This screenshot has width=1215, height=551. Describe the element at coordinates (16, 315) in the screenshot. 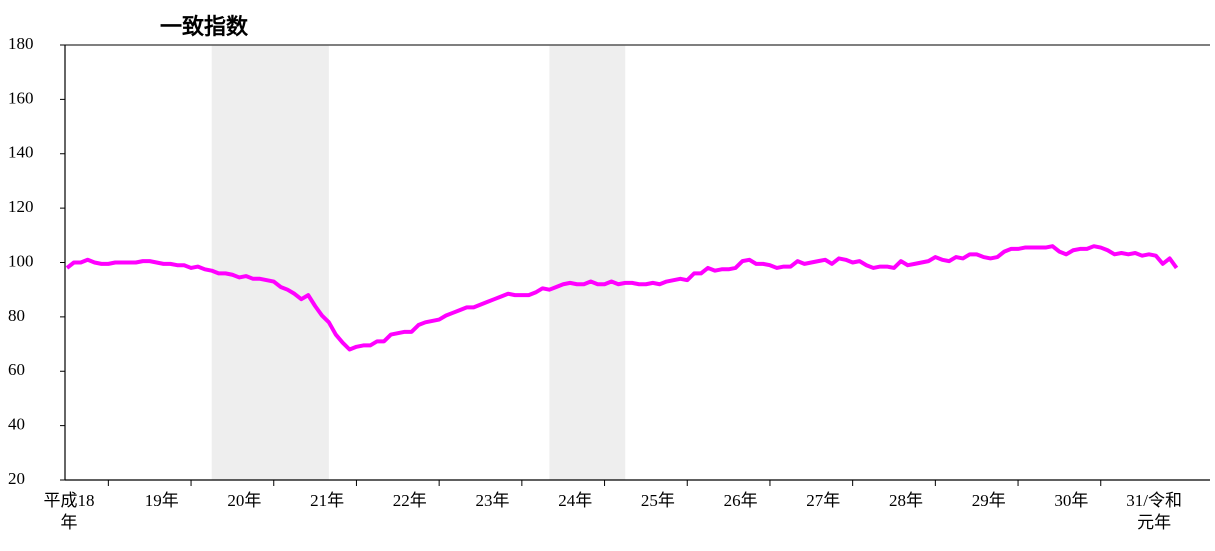

I see `y-tick-label: 80` at that location.